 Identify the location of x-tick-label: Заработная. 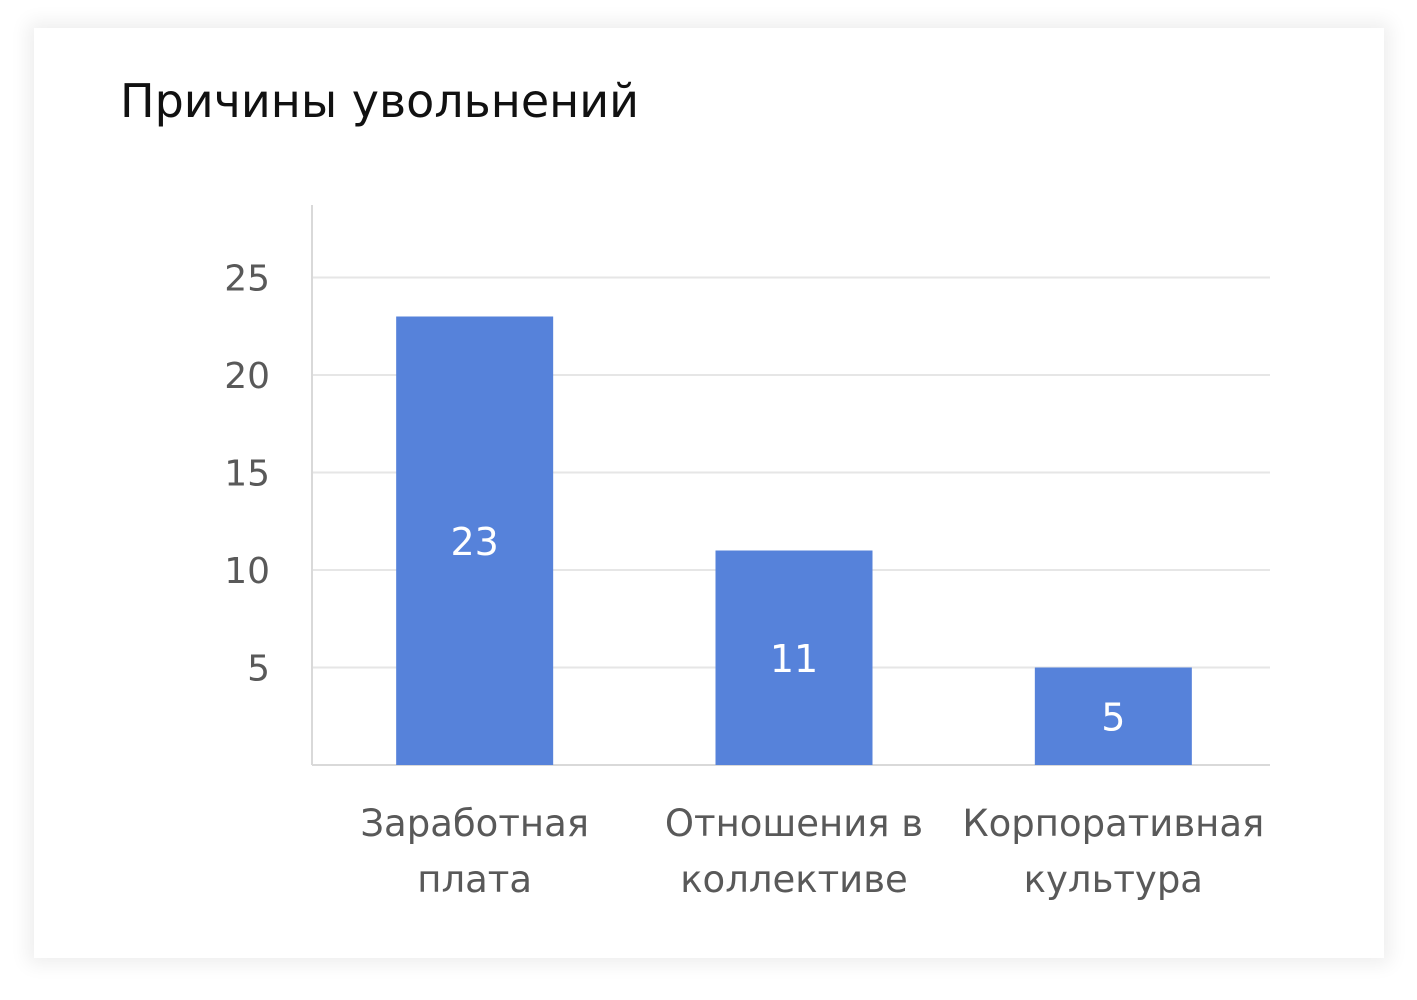
(474, 823).